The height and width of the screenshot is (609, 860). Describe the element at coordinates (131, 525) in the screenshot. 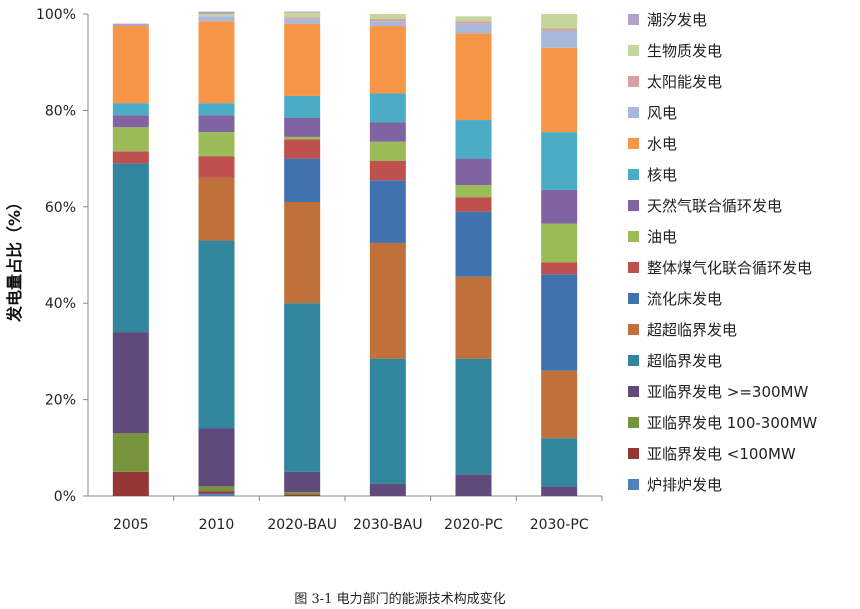

I see `x-tick-label: 2005` at that location.